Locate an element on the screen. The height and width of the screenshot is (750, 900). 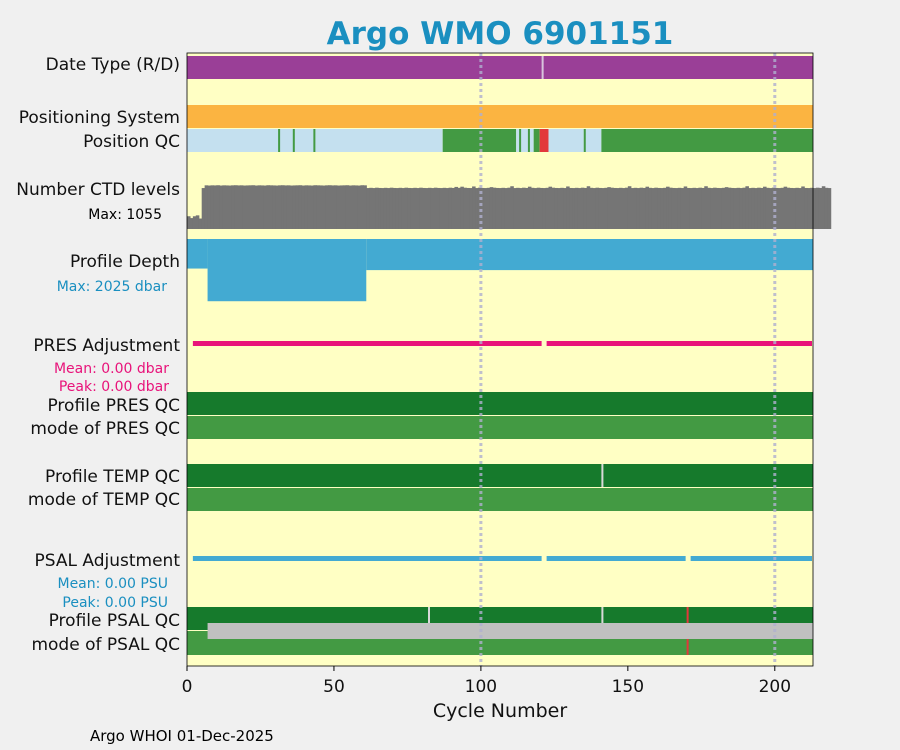
x-axis-label: Cycle Number is located at coordinates (500, 711).